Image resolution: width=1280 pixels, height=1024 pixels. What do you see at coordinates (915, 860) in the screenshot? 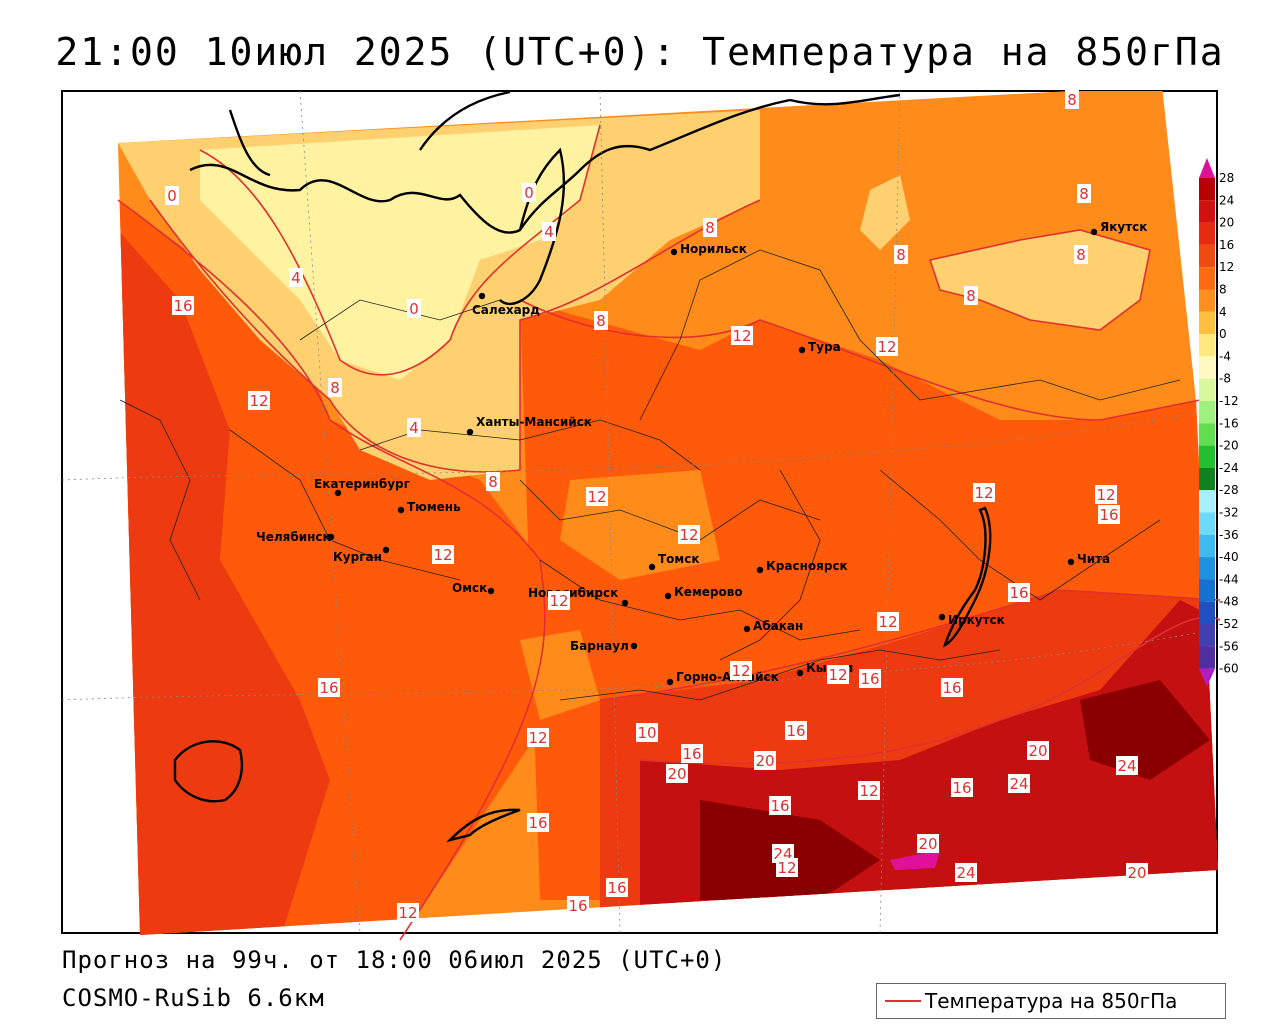
I see `field-band-28-b` at bounding box center [915, 860].